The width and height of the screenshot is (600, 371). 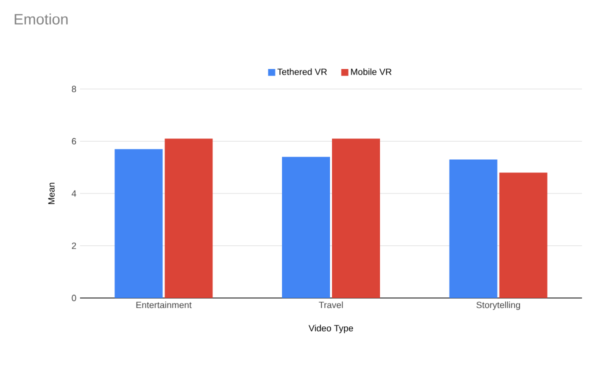 What do you see at coordinates (331, 329) in the screenshot?
I see `x-axis-title: Video Type` at bounding box center [331, 329].